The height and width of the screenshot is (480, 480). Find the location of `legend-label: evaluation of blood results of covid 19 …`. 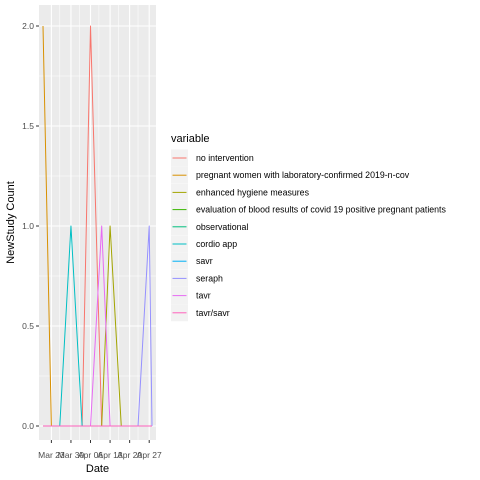

legend-label: evaluation of blood results of covid 19 … is located at coordinates (321, 210).